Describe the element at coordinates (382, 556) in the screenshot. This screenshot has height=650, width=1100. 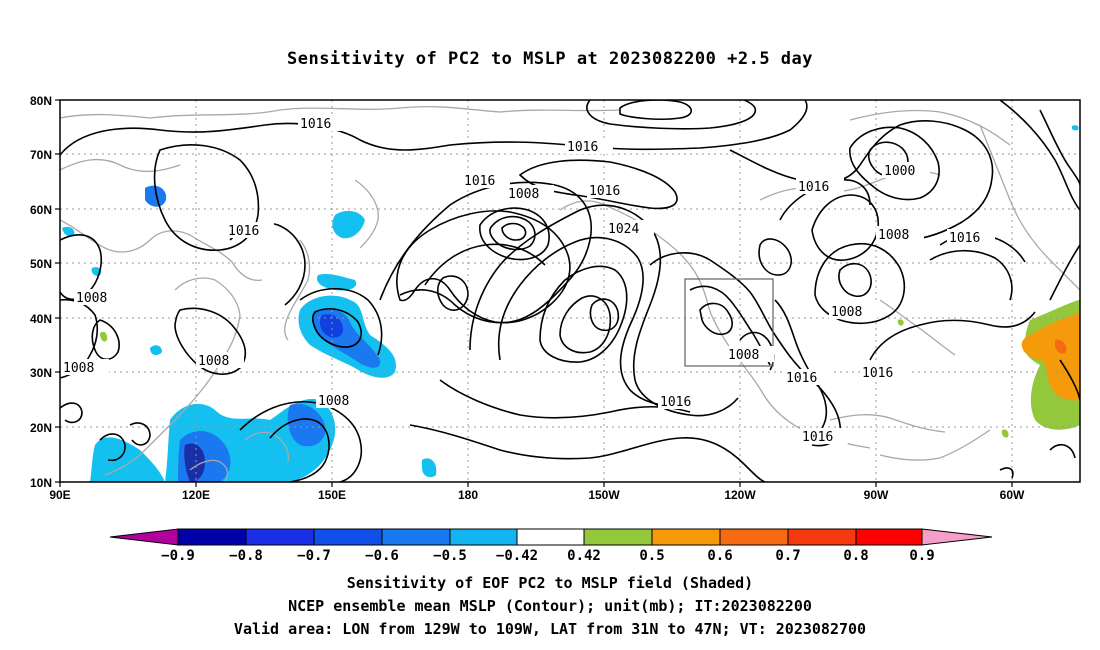
I see `colorbar-label: −0.6` at that location.